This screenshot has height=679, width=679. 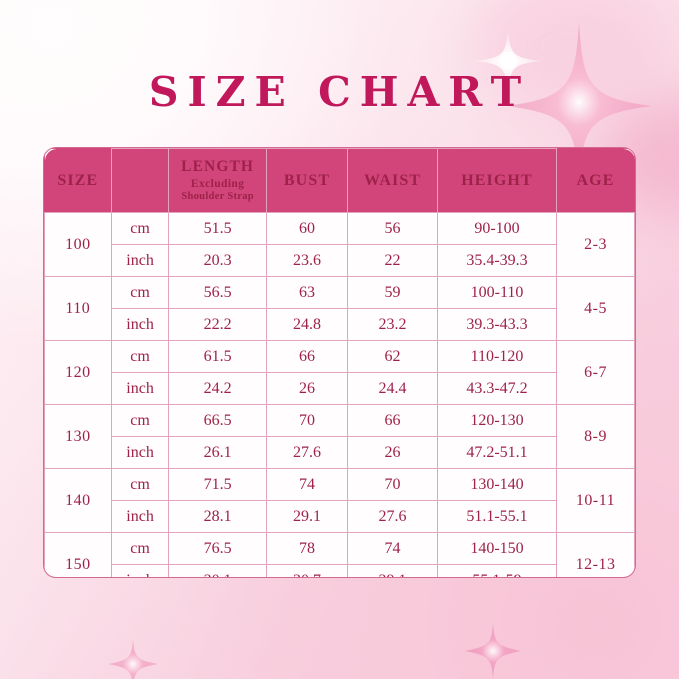 I want to click on column-header-length-sub2: Shoulder Strap, so click(x=217, y=196).